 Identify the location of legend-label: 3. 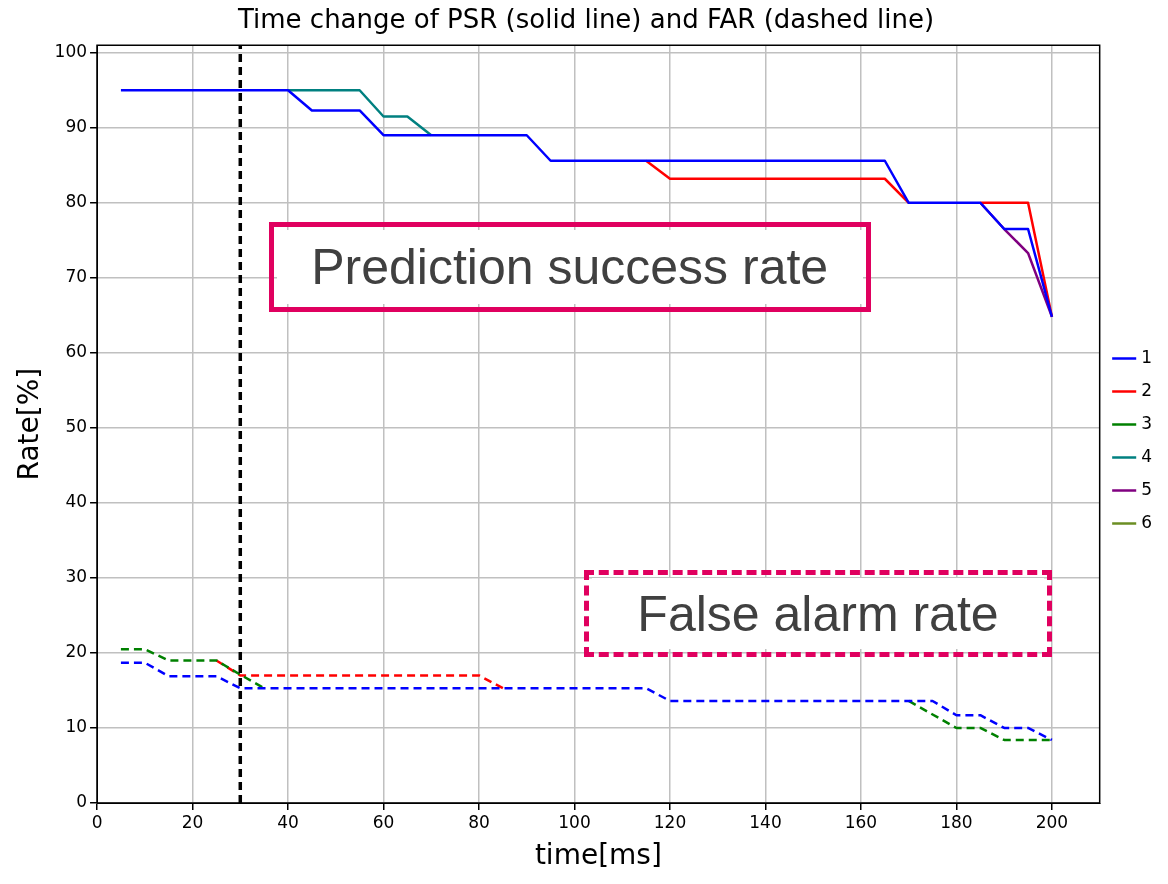
(1147, 422).